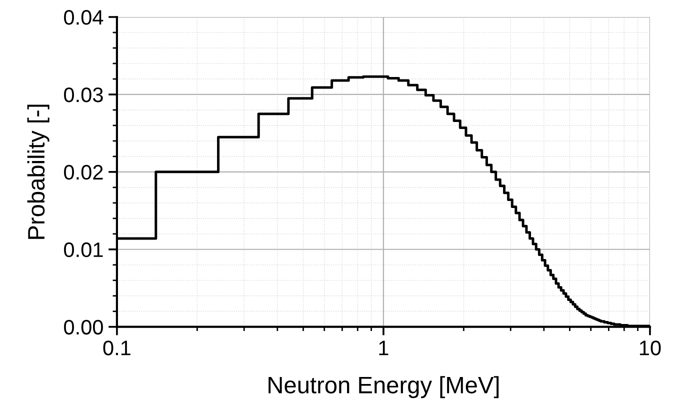 The image size is (676, 405). What do you see at coordinates (38, 171) in the screenshot?
I see `y-axis-title: Probability [-]` at bounding box center [38, 171].